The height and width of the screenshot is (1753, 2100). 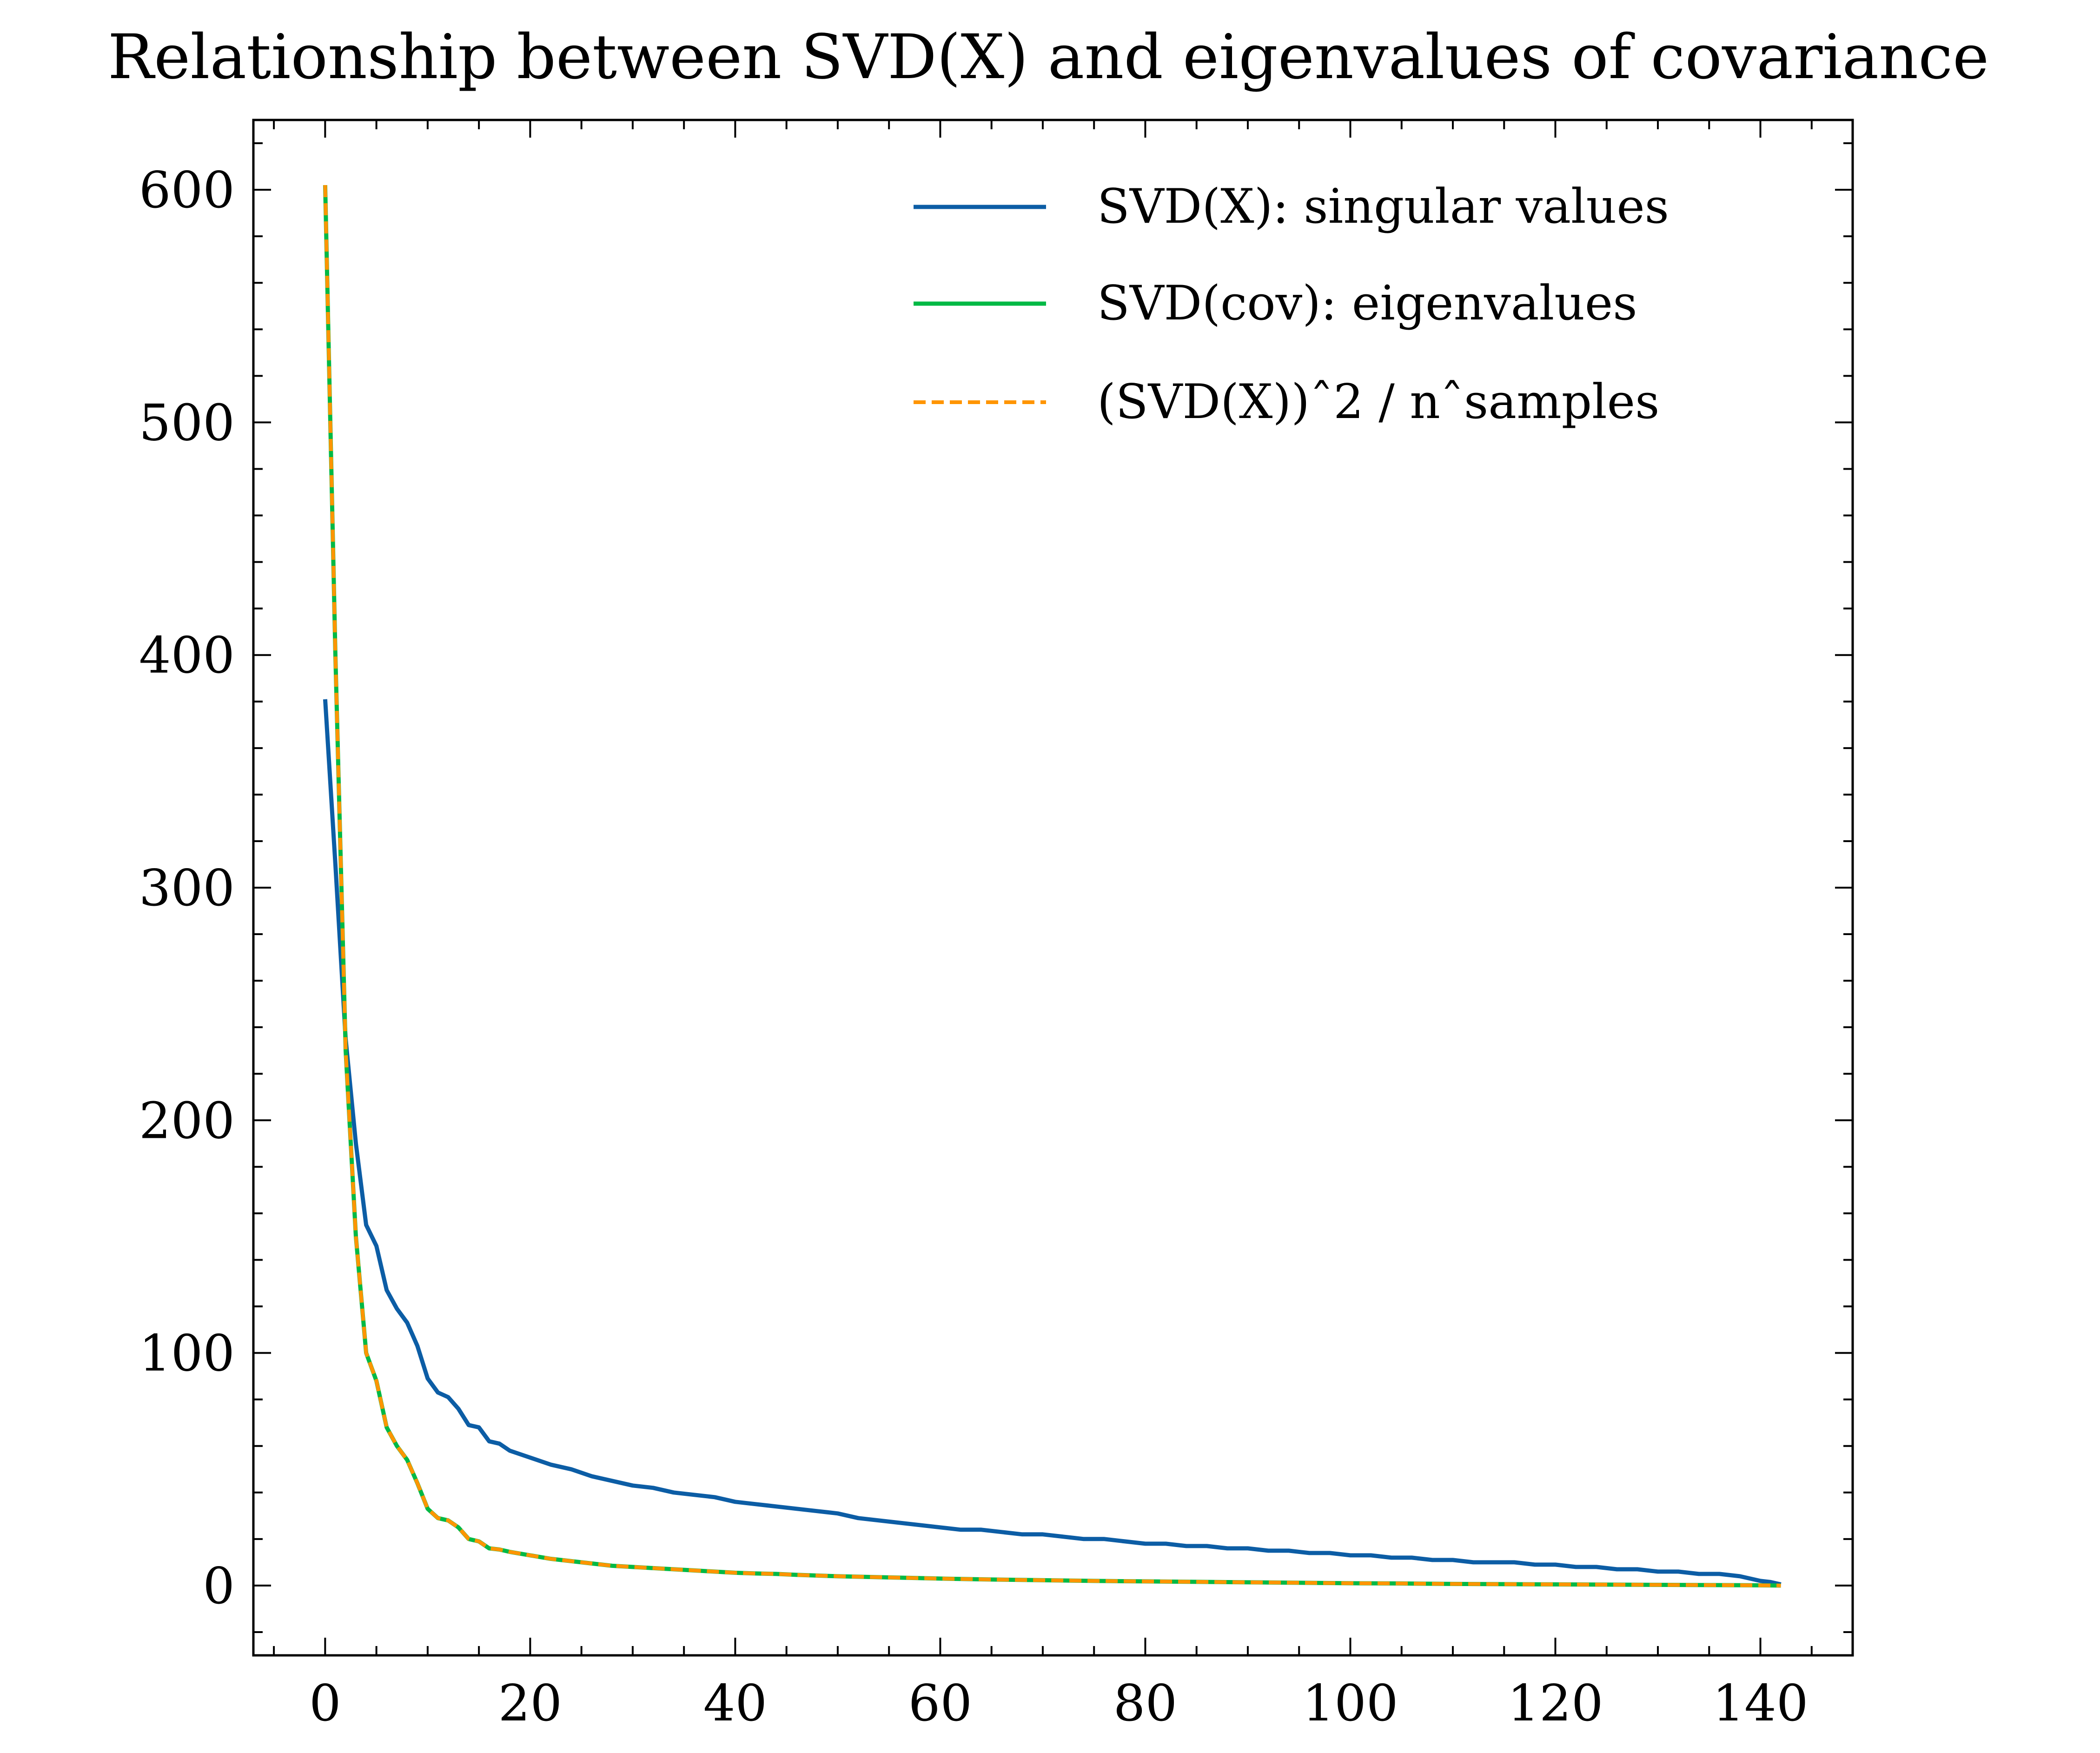 I want to click on x-tick-label: 100, so click(x=1350, y=1704).